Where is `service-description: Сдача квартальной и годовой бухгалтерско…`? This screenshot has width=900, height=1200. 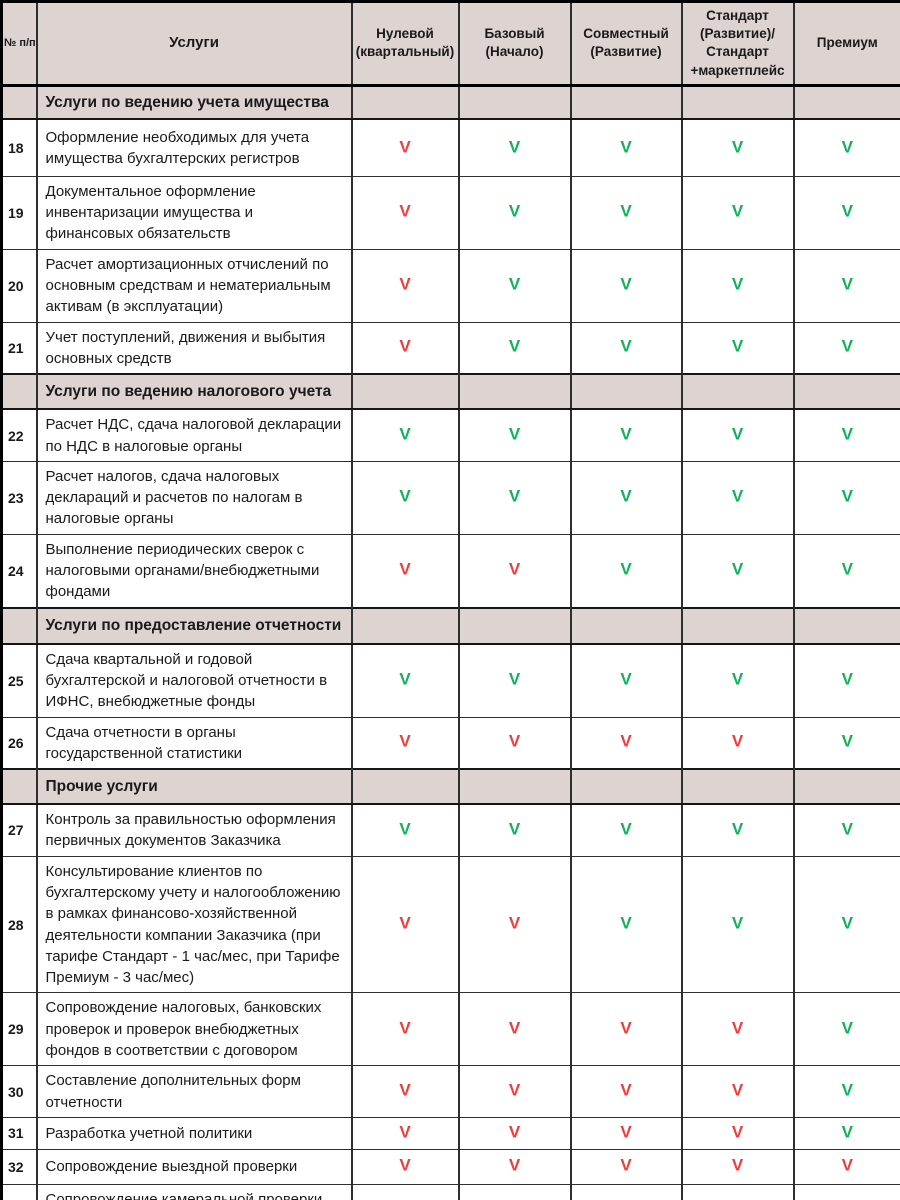 service-description: Сдача квартальной и годовой бухгалтерско… is located at coordinates (194, 680).